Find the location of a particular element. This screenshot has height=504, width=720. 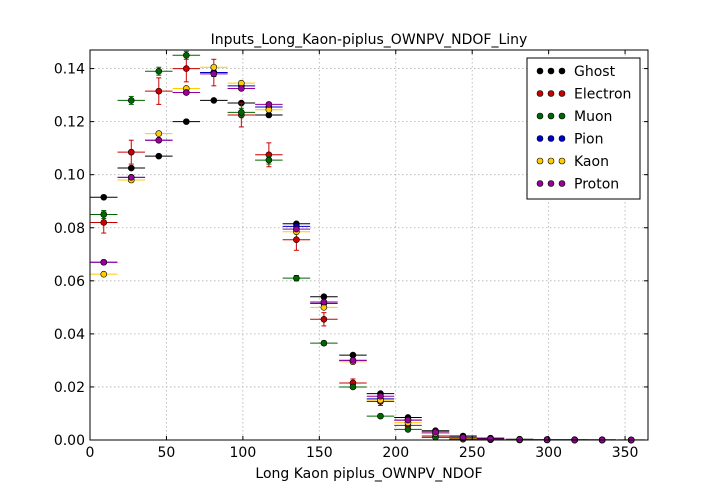

y-tick-label: 0.12 is located at coordinates (69, 123).